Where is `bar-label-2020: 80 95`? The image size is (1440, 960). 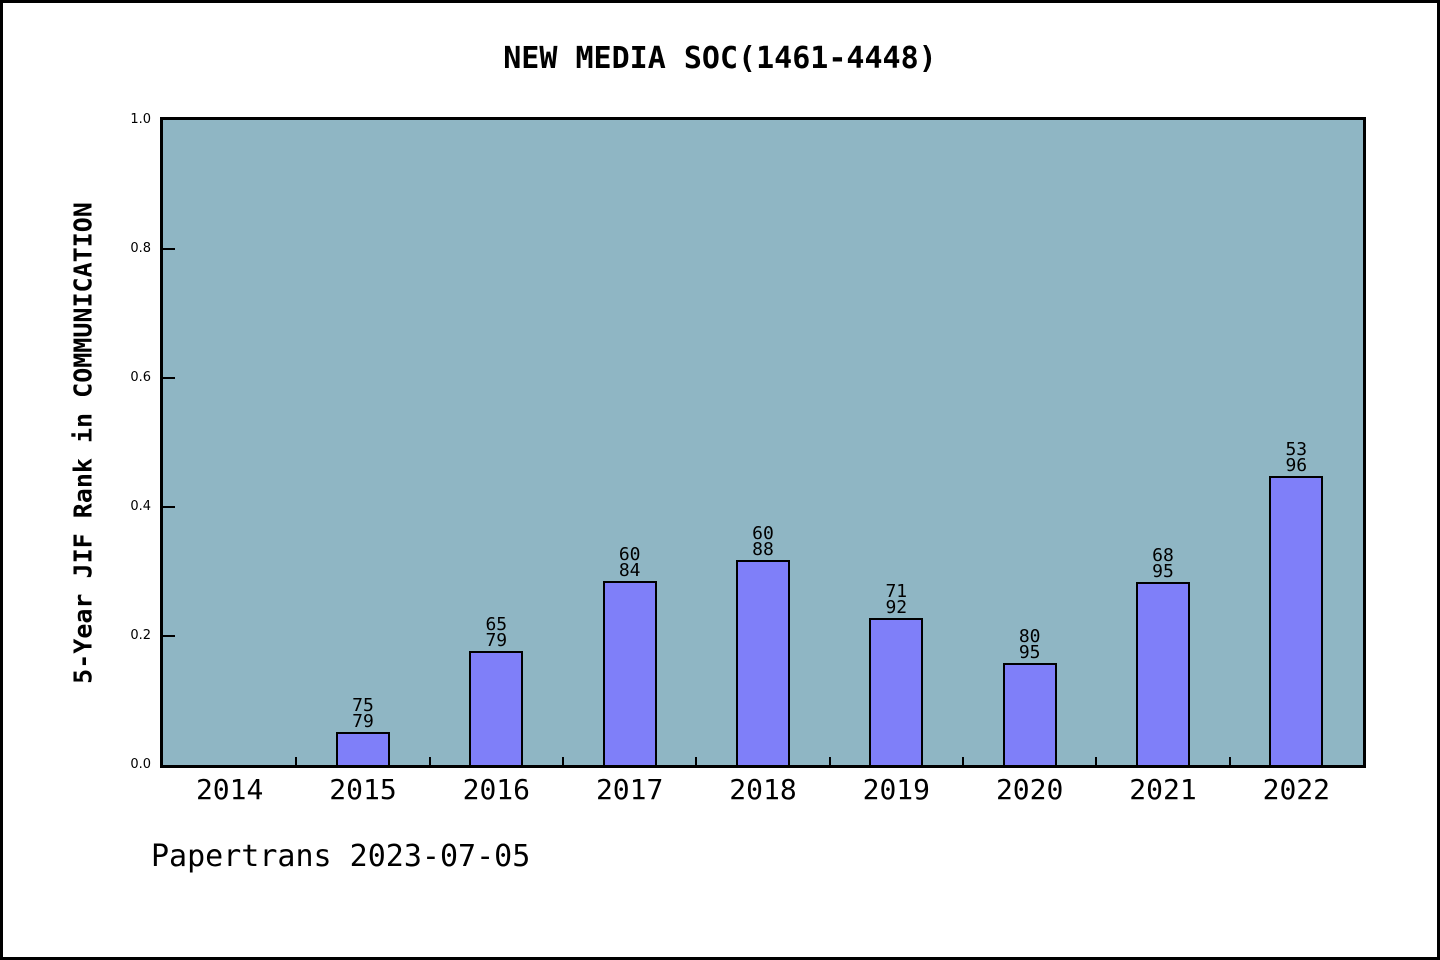
bar-label-2020: 80 95 is located at coordinates (1029, 645).